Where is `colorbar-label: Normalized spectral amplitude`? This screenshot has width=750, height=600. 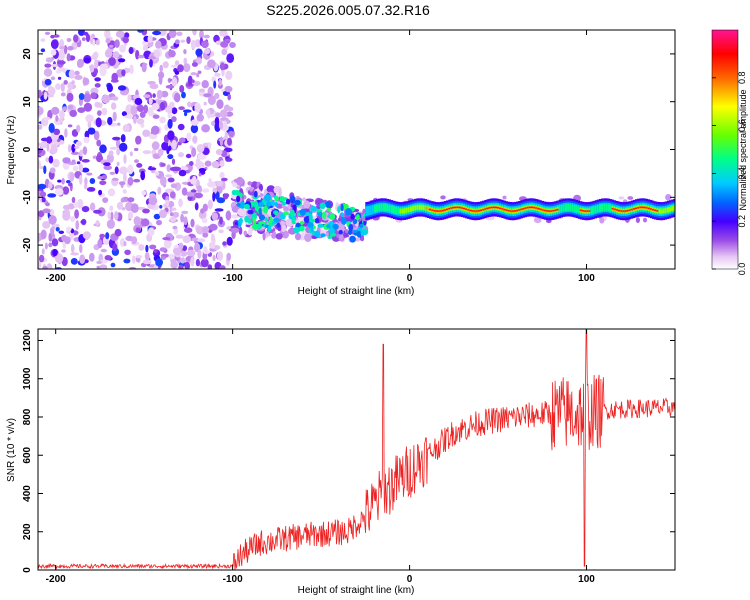
colorbar-label: Normalized spectral amplitude is located at coordinates (743, 149).